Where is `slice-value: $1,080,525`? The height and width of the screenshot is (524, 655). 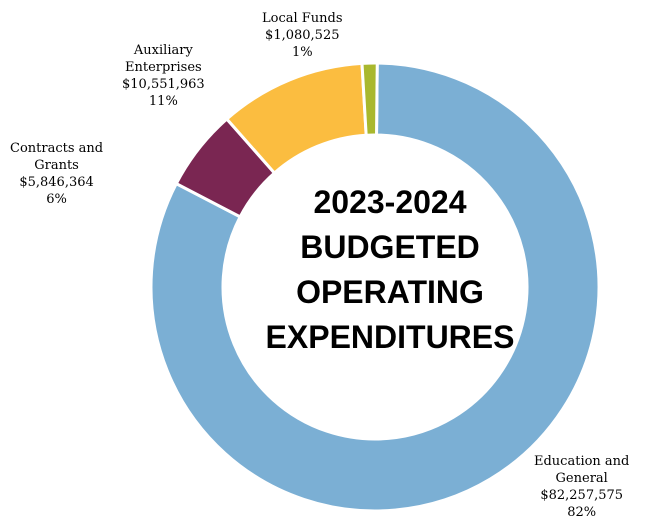
slice-value: $1,080,525 is located at coordinates (302, 35).